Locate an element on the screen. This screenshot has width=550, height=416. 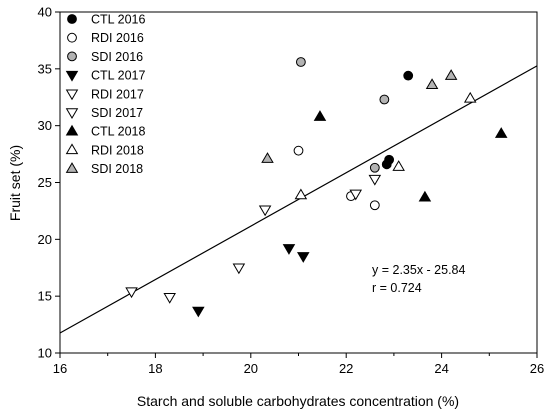
x-tick-label: 18 is located at coordinates (155, 368).